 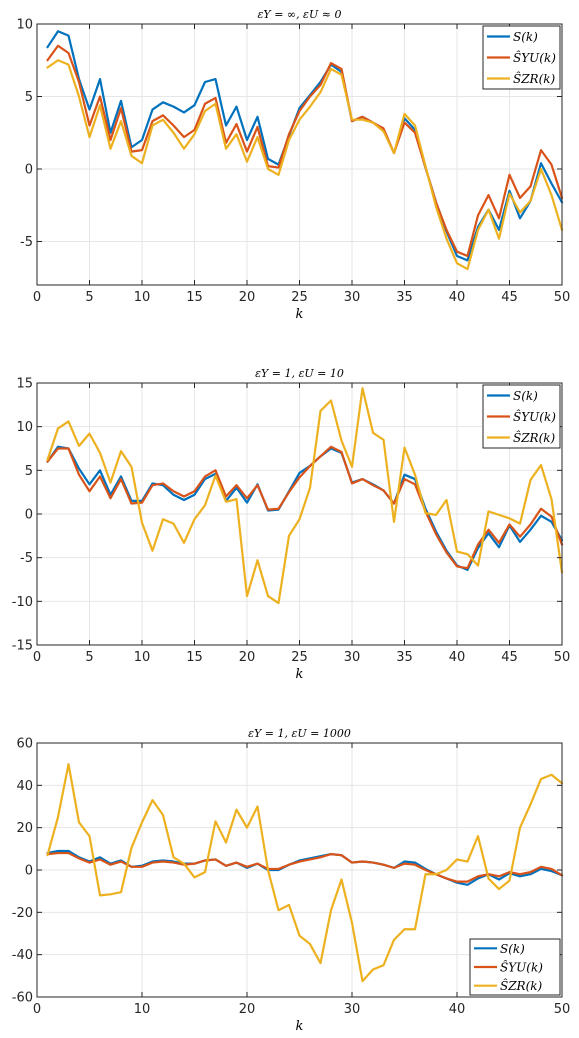 I want to click on y-tick-label: 20, so click(x=24, y=828).